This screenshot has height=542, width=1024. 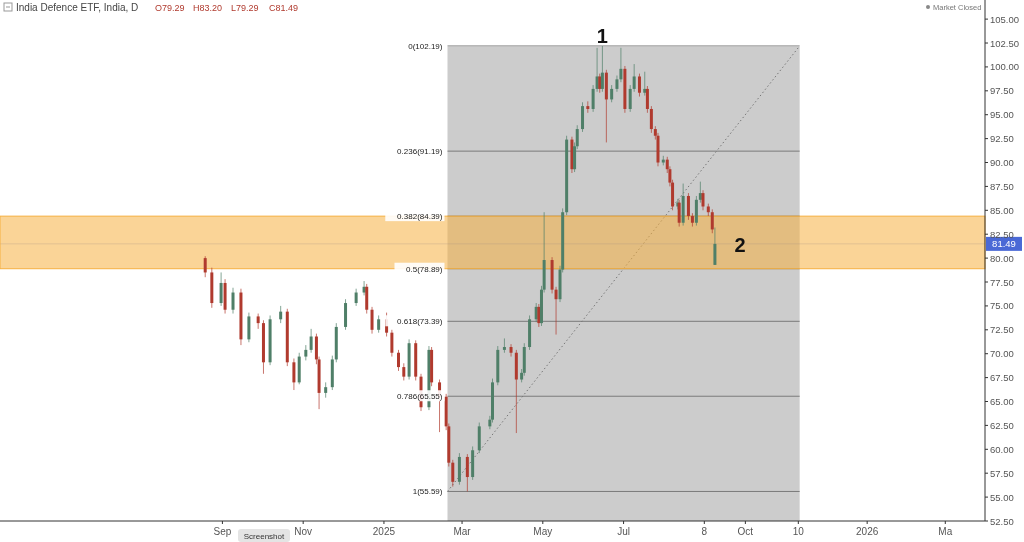 I want to click on y-tick-label: 65.00, so click(x=1002, y=401).